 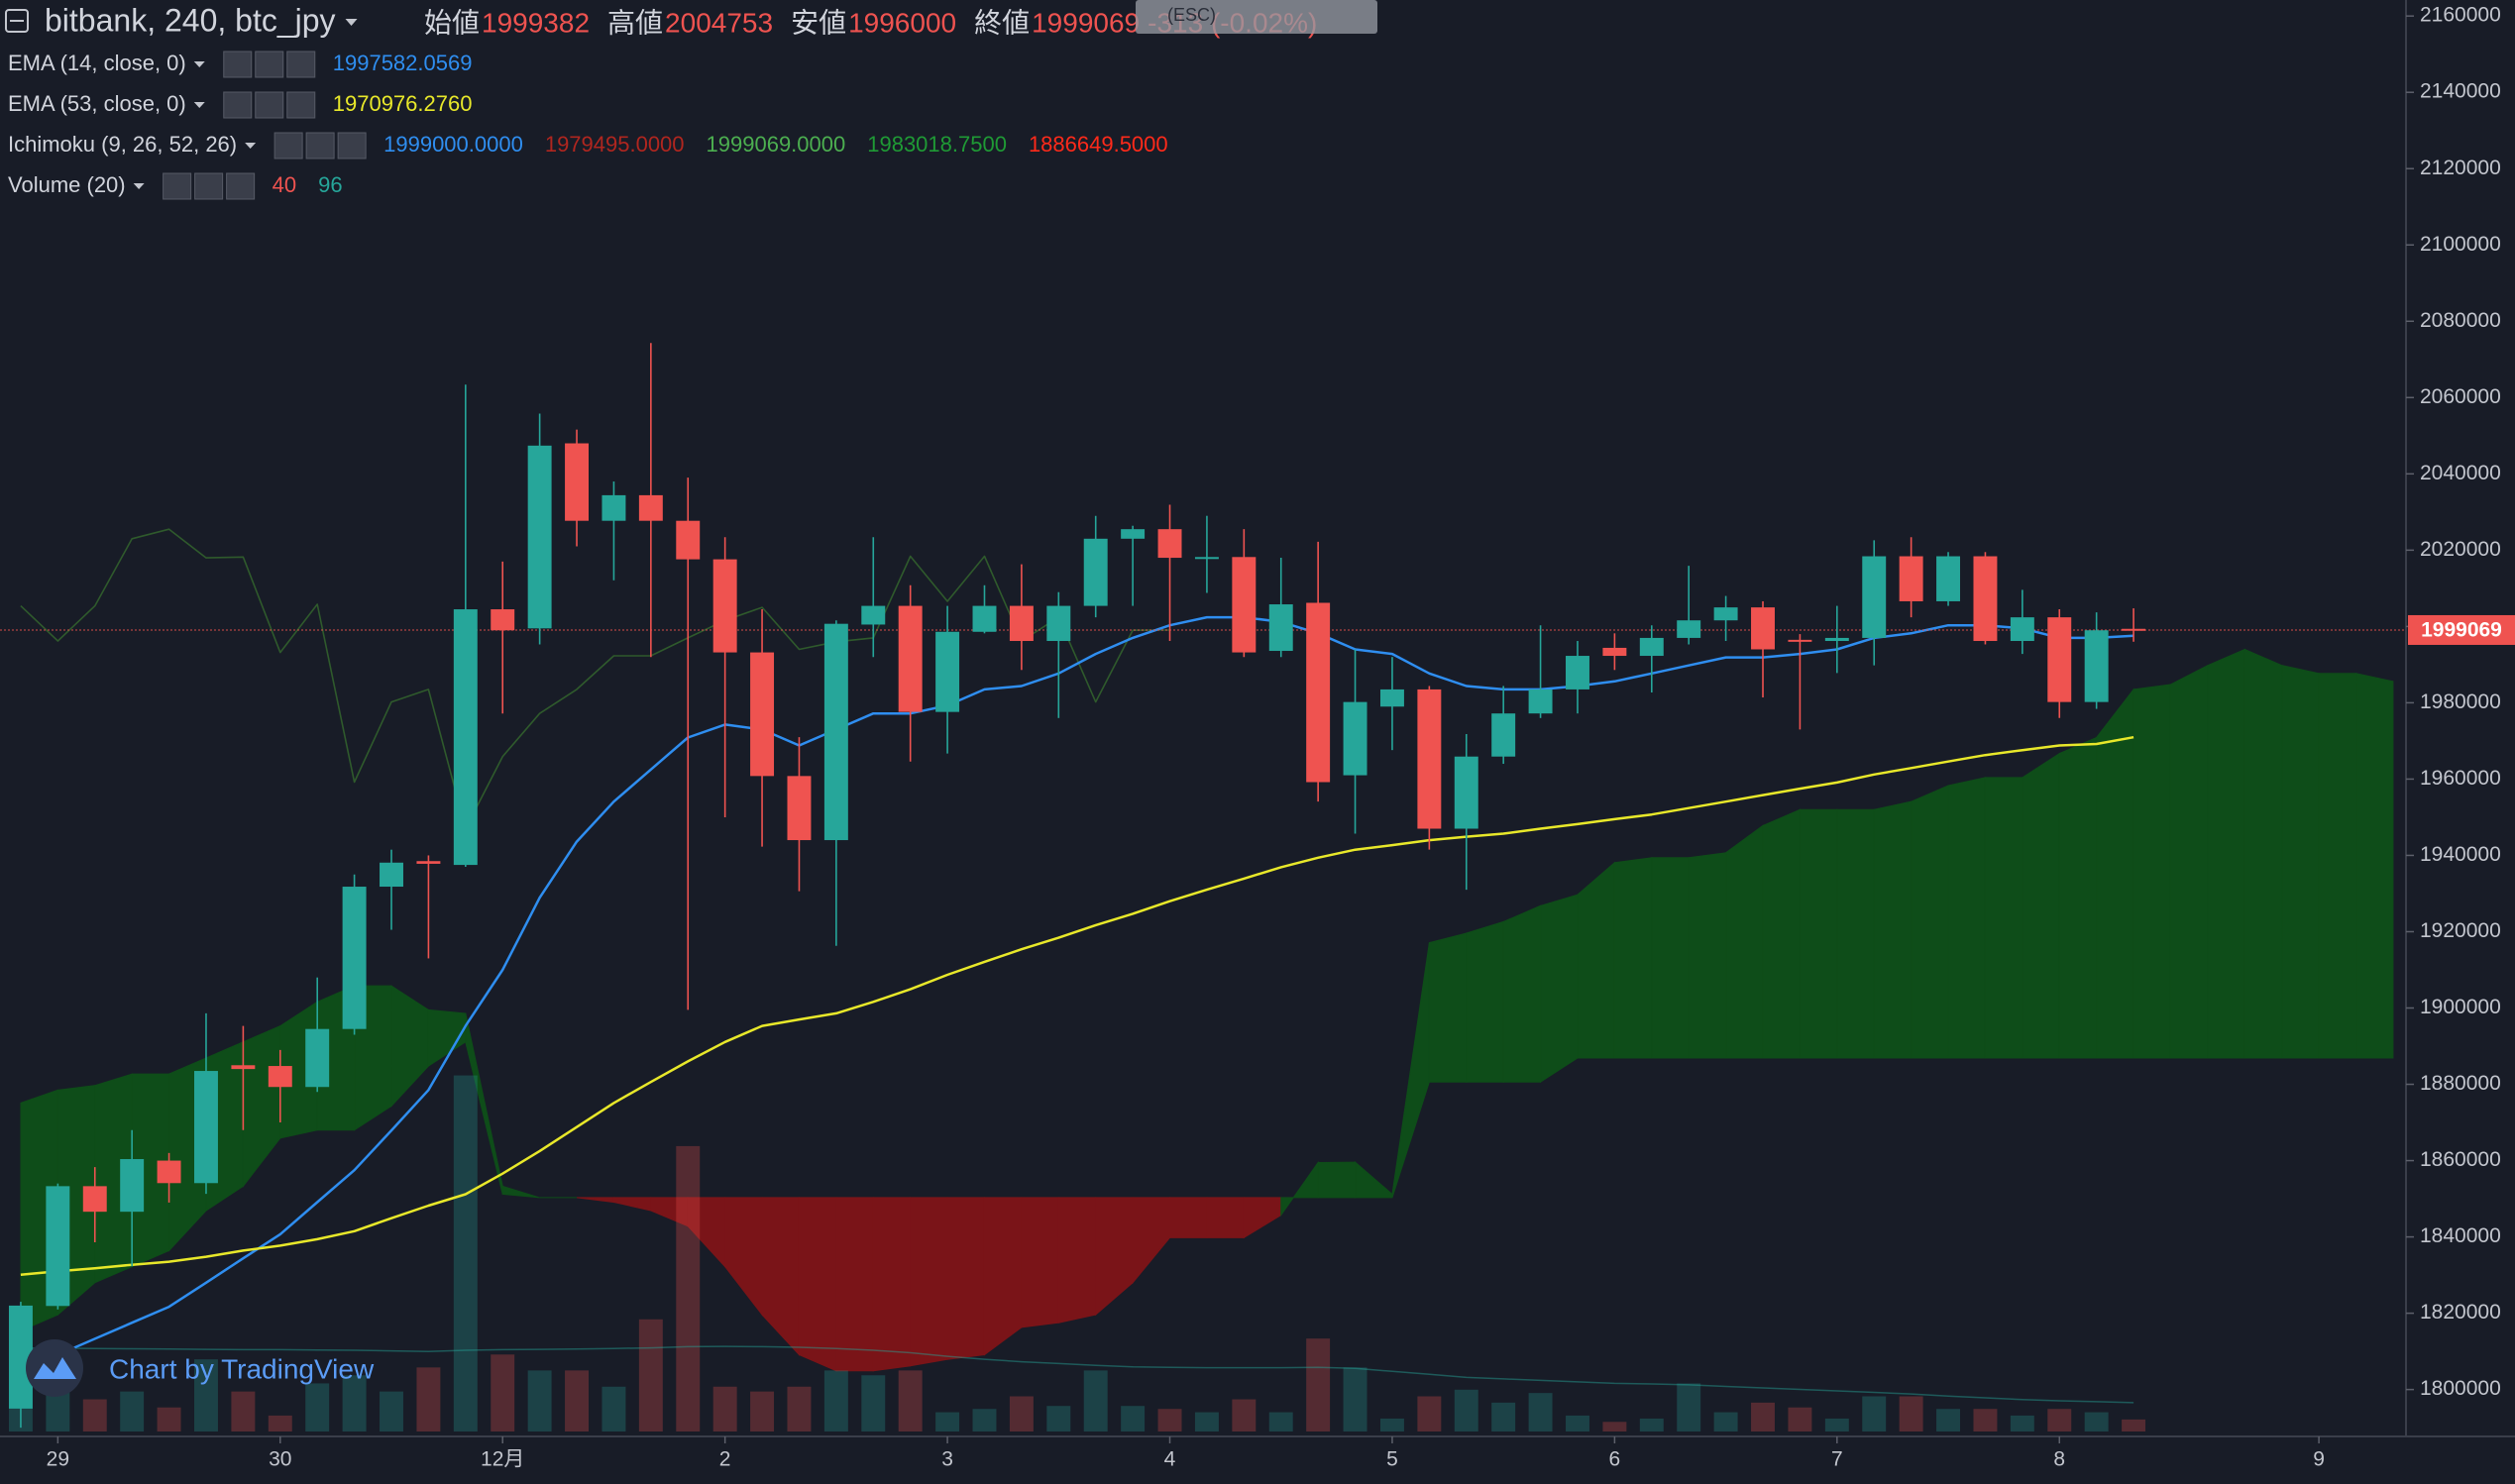 I want to click on esc-tooltip-text: (ESC), so click(x=1191, y=15).